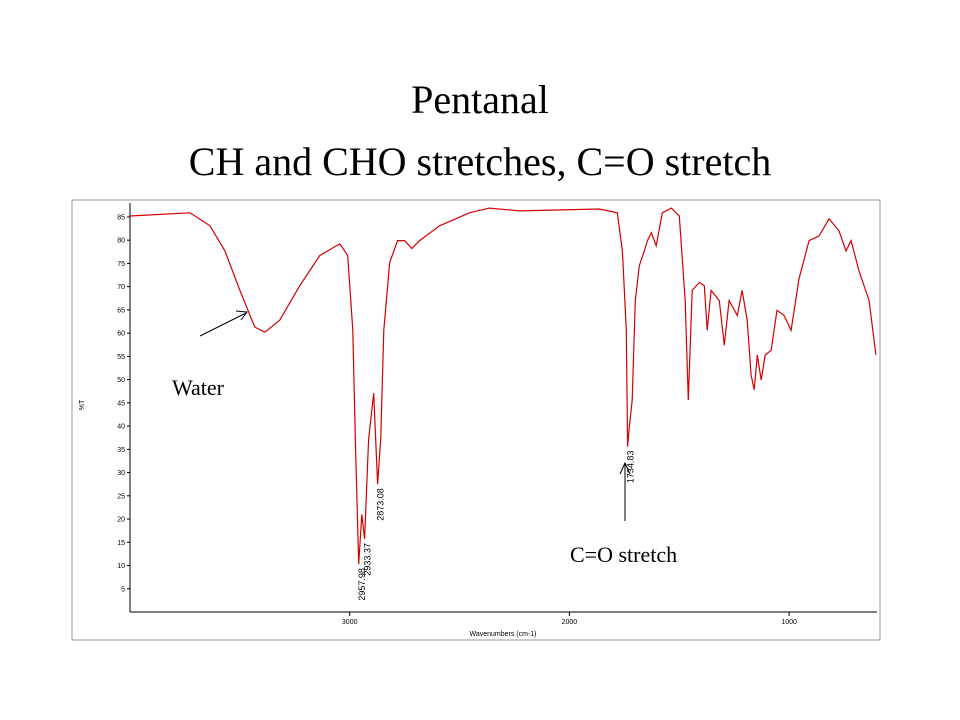 This screenshot has width=960, height=720. What do you see at coordinates (121, 217) in the screenshot?
I see `y-tick-label: 85` at bounding box center [121, 217].